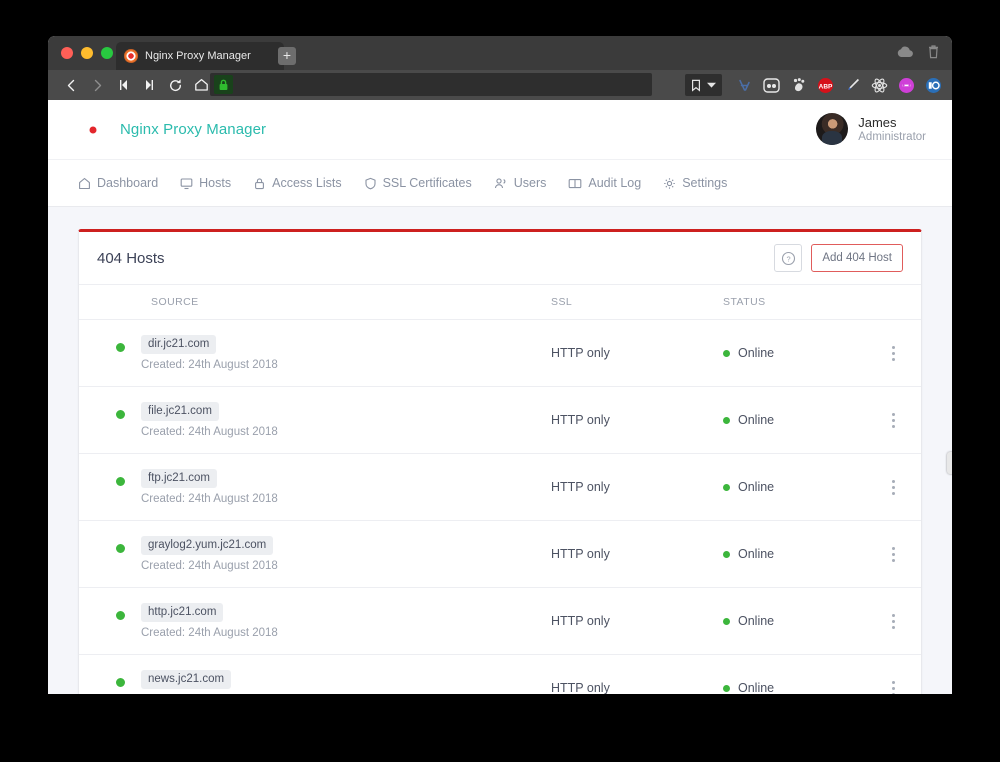 This screenshot has height=762, width=1000. Describe the element at coordinates (260, 183) in the screenshot. I see `lock-icon` at that location.